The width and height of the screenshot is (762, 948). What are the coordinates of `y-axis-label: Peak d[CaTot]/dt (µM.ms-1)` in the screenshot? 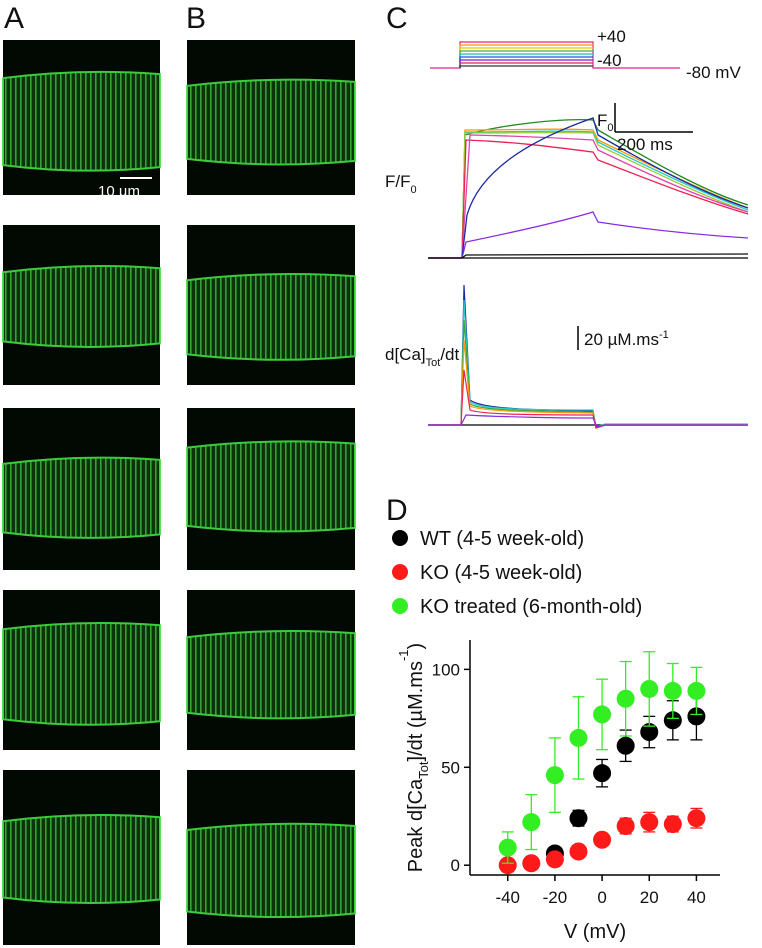 It's located at (413, 757).